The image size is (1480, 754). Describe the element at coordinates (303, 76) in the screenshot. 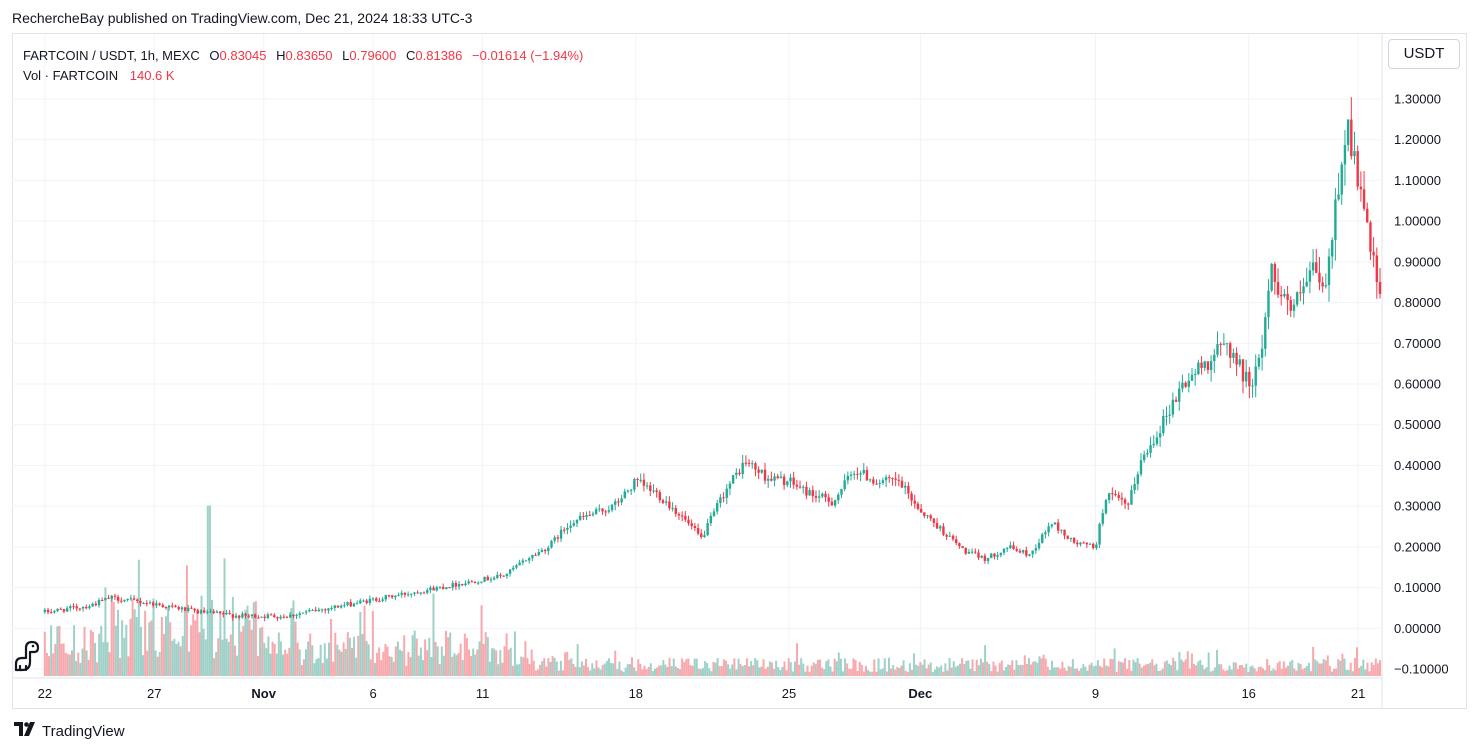

I see `legend-volume-row: Vol · FARTCOIN 140.6 K` at that location.